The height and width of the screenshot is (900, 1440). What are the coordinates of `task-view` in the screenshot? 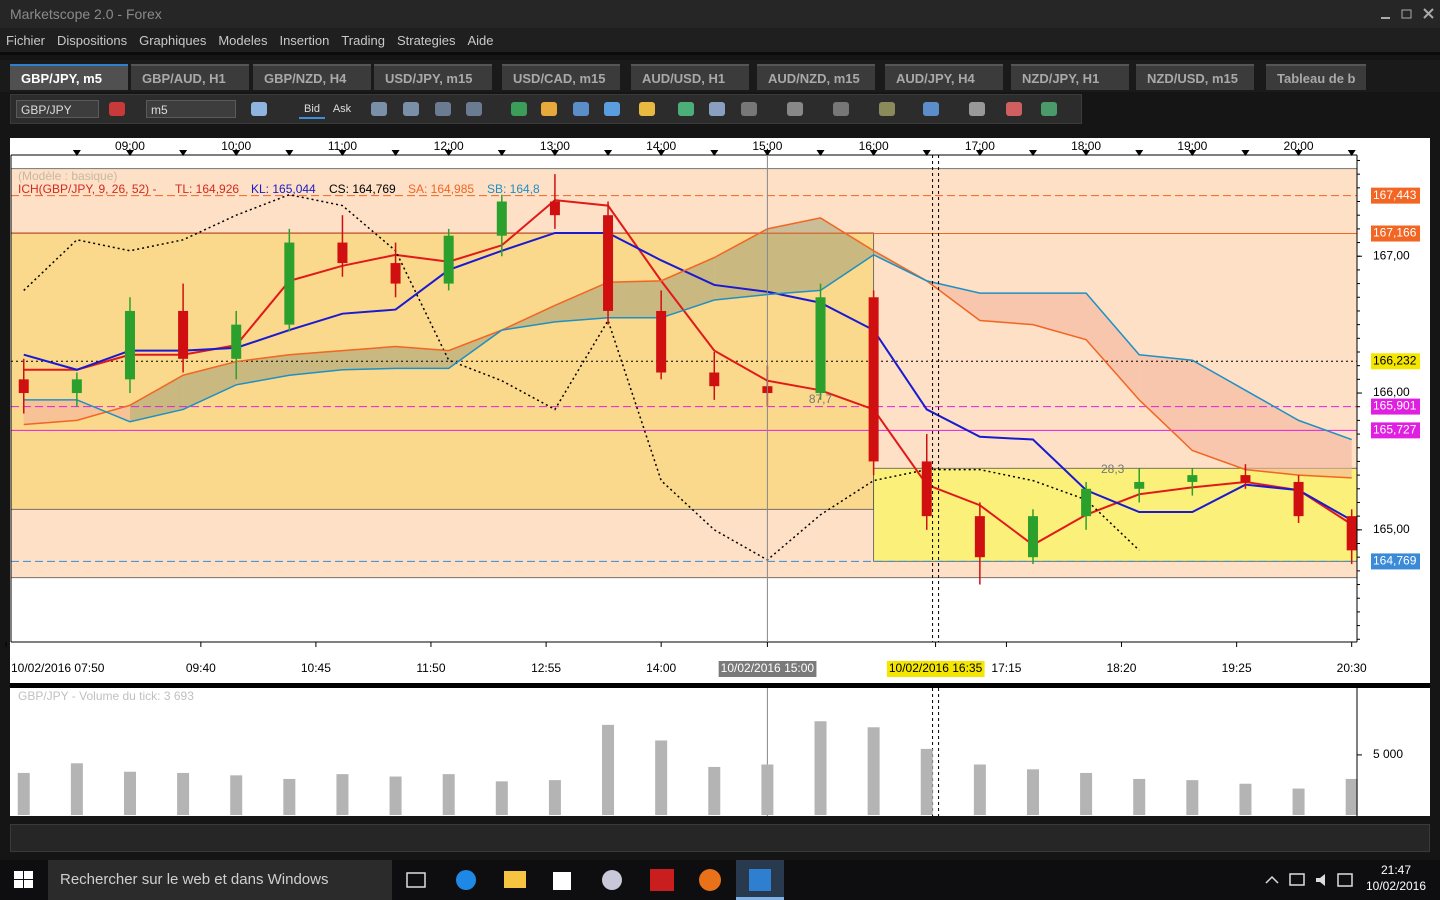 It's located at (416, 880).